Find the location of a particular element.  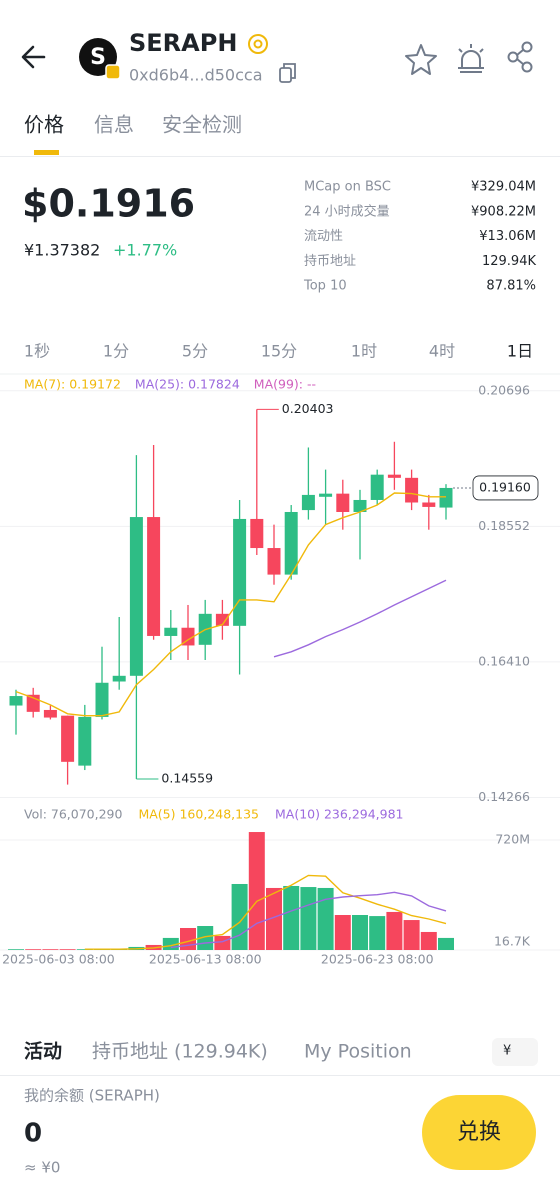

high-label: 0.20403 is located at coordinates (308, 408).